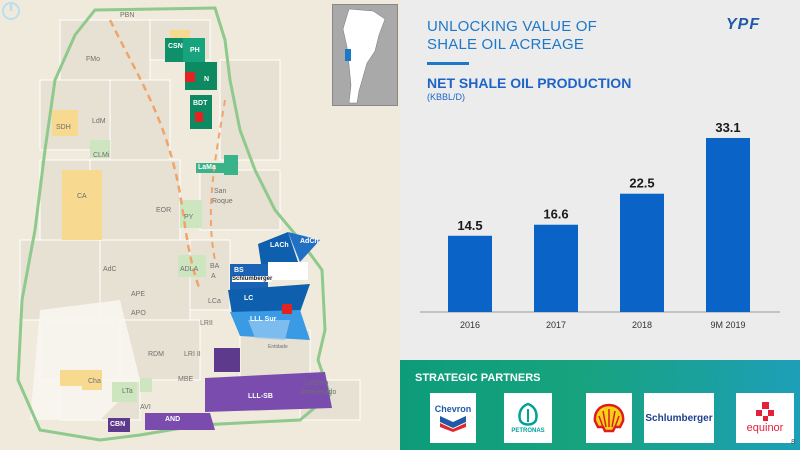 Image resolution: width=800 pixels, height=450 pixels. I want to click on map-label: LdM, so click(99, 121).